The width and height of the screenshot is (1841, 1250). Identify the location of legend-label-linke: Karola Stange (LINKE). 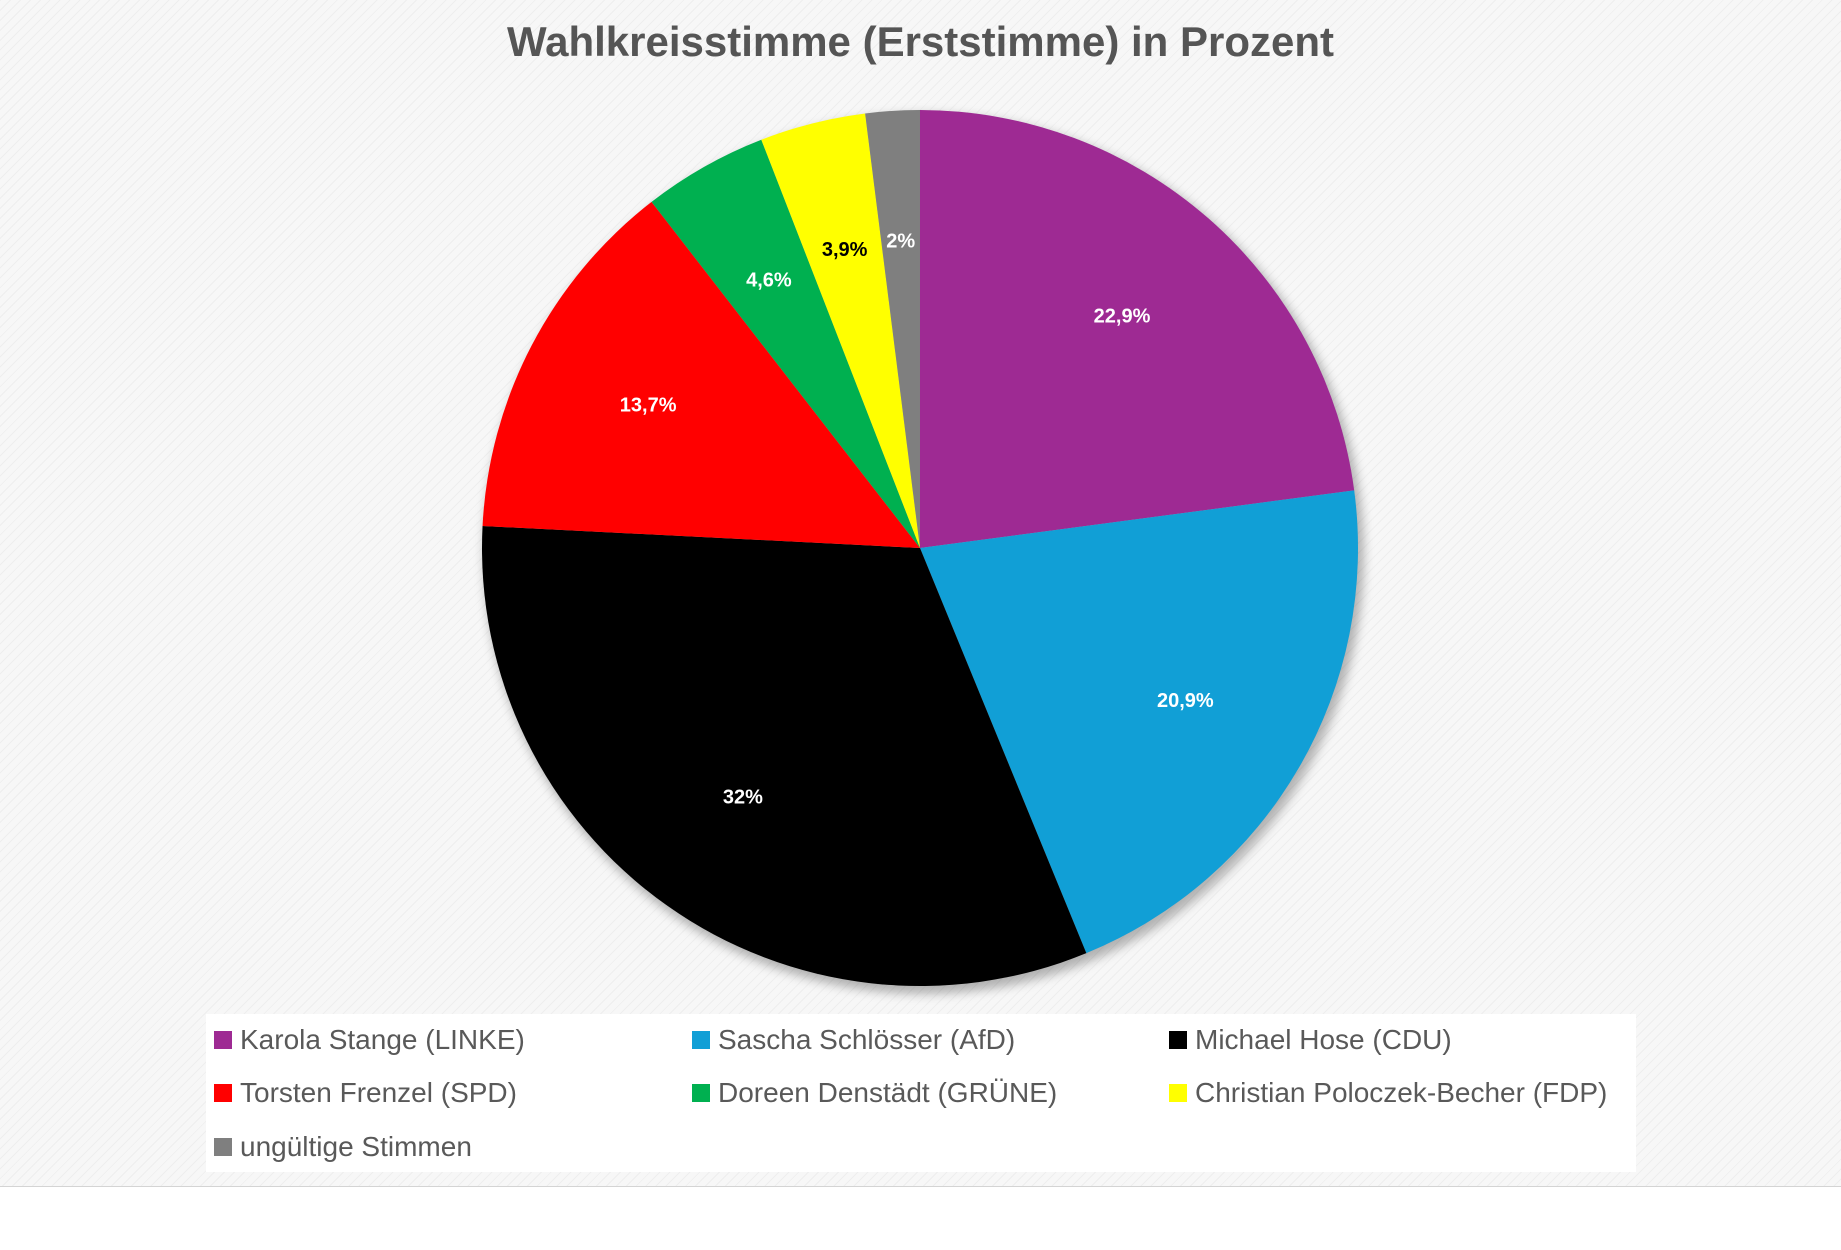
(382, 1039).